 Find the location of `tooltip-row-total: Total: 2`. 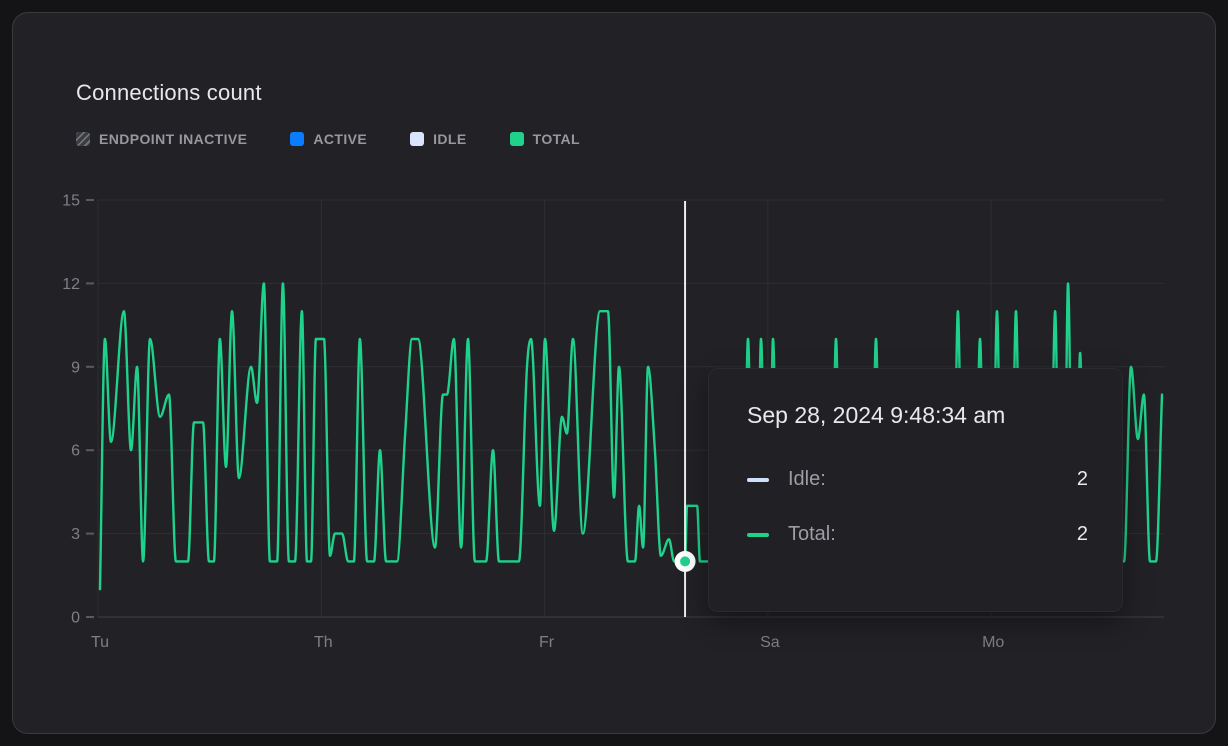

tooltip-row-total: Total: 2 is located at coordinates (917, 534).